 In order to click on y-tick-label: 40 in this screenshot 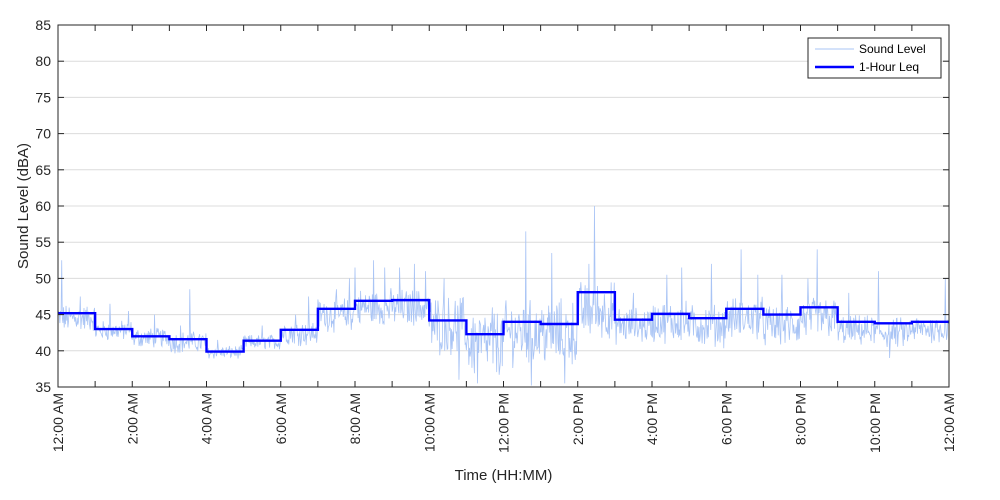, I will do `click(43, 351)`.